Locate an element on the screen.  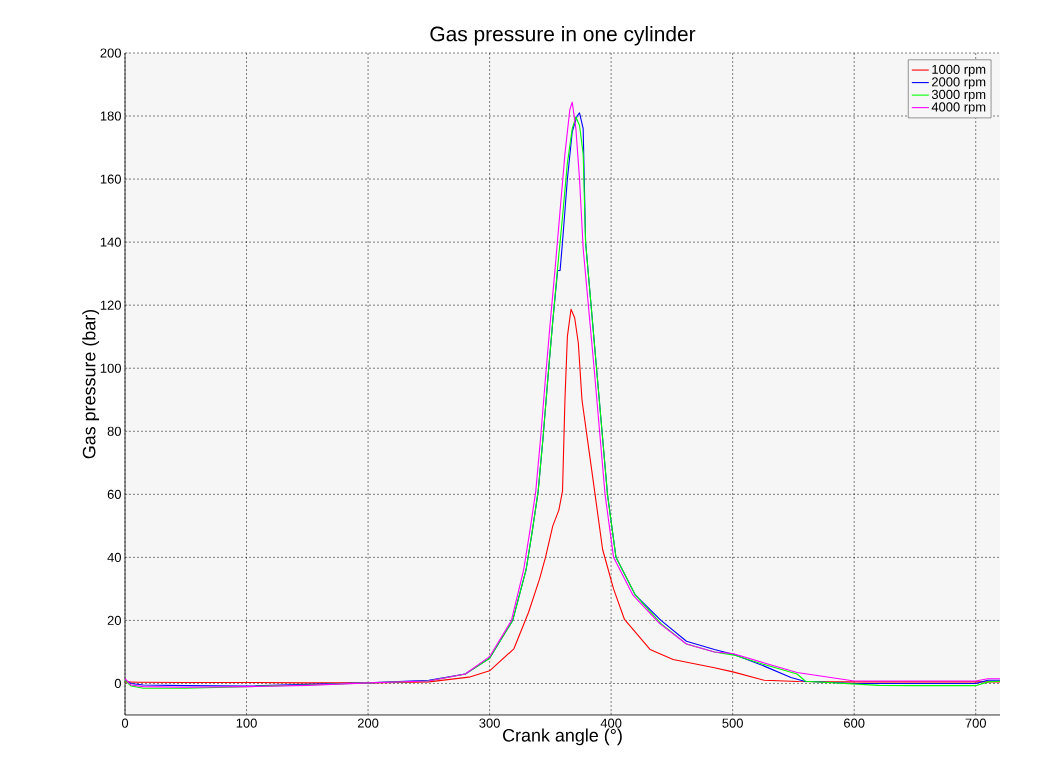
y-axis-title: Gas pressure (bar) is located at coordinates (91, 384).